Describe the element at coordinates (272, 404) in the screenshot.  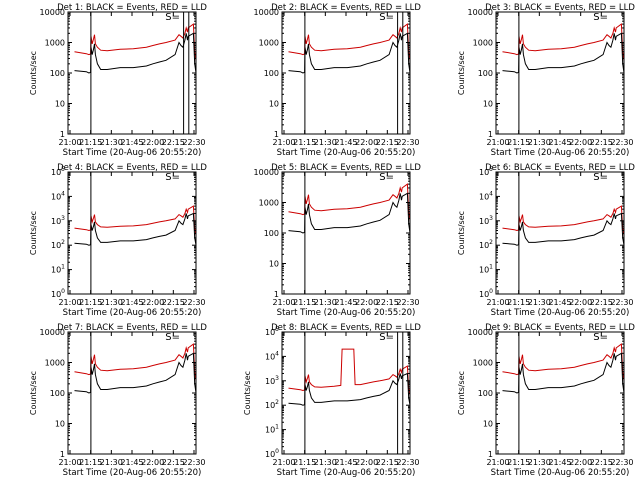
I see `y-tick-label: 10²` at that location.